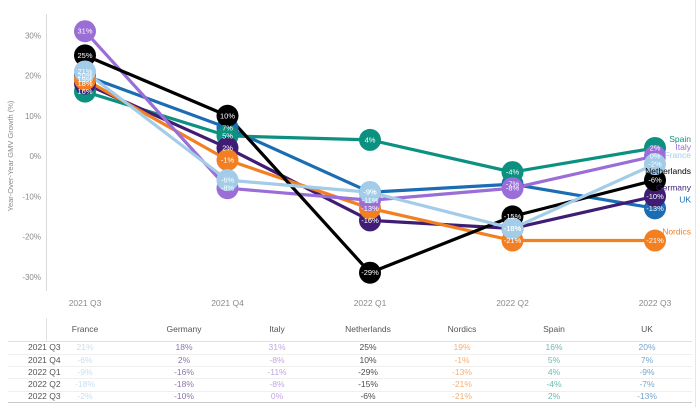 This screenshot has width=696, height=407. Describe the element at coordinates (227, 160) in the screenshot. I see `mark-nordics-2021 Q4` at that location.